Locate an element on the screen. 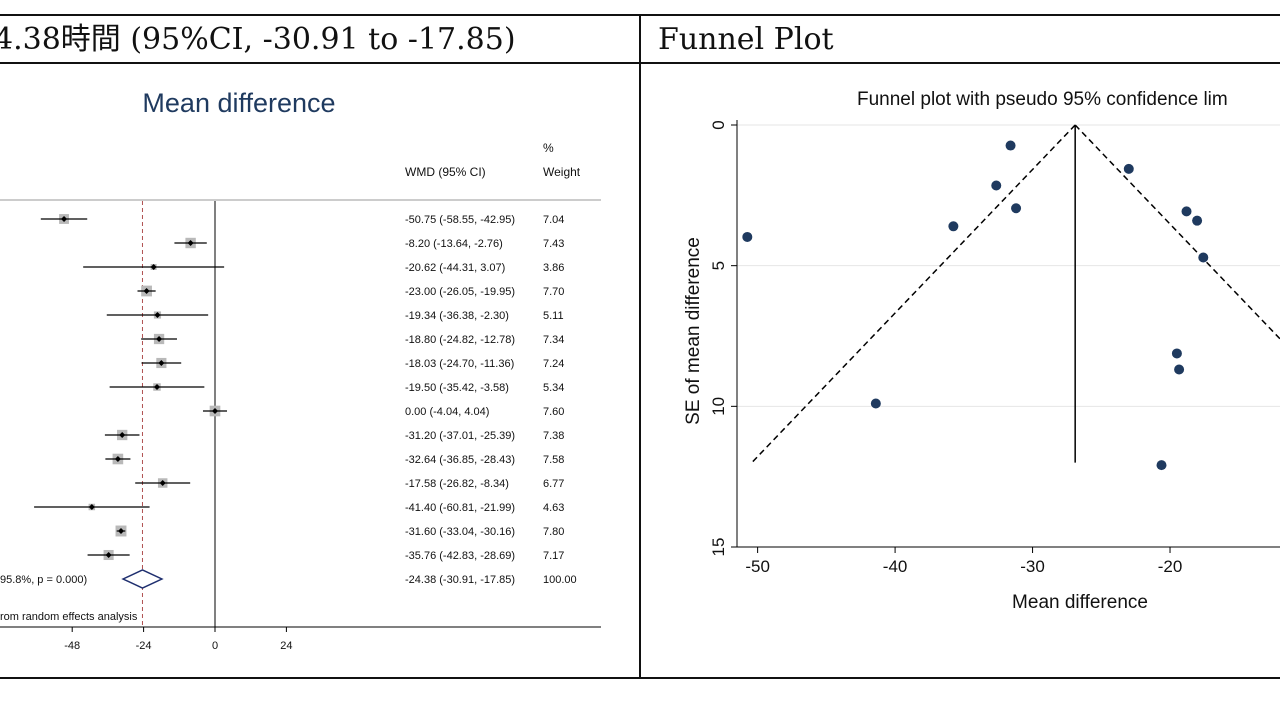 The image size is (1280, 702). study-weight-label: 3.86 is located at coordinates (553, 268).